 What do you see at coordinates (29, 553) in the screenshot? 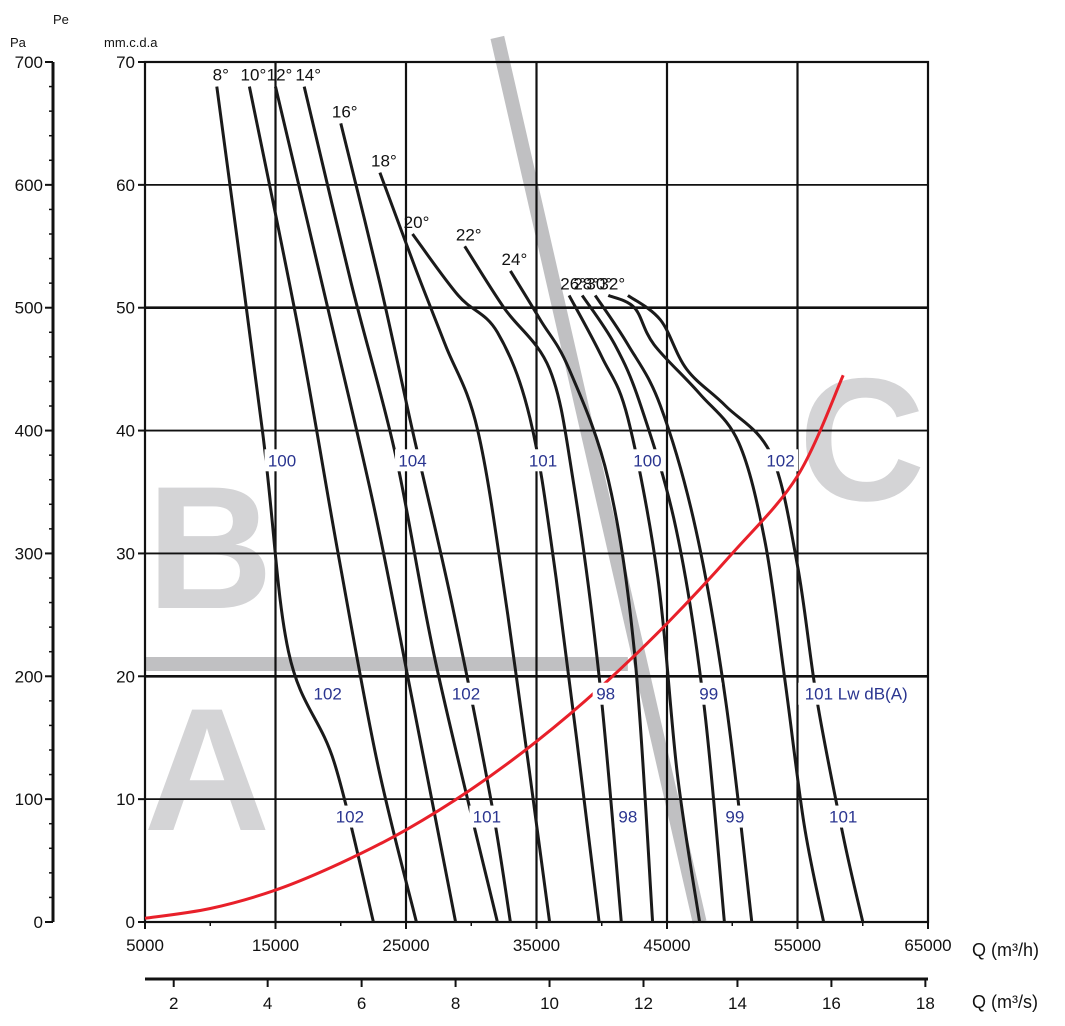
I see `pa-tick-label: 300` at bounding box center [29, 553].